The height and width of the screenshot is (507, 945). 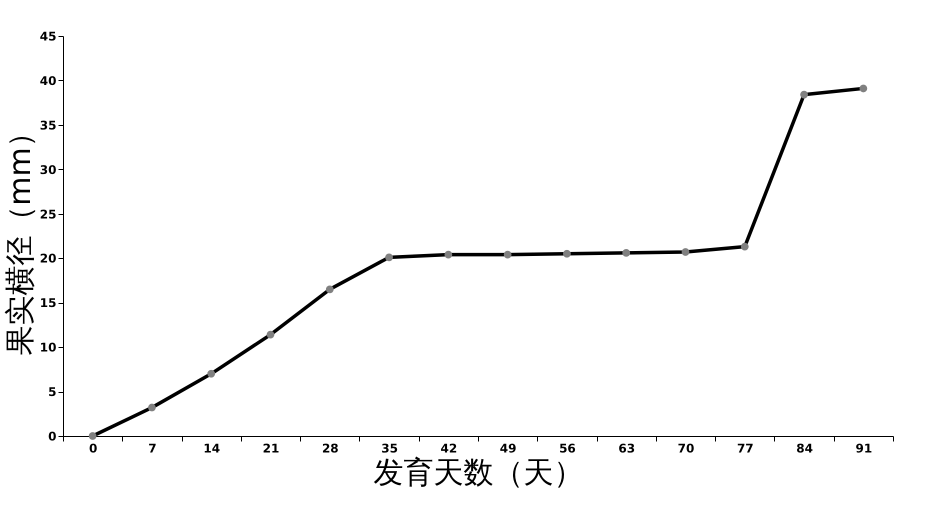 I want to click on x-tick-label: 84, so click(x=804, y=449).